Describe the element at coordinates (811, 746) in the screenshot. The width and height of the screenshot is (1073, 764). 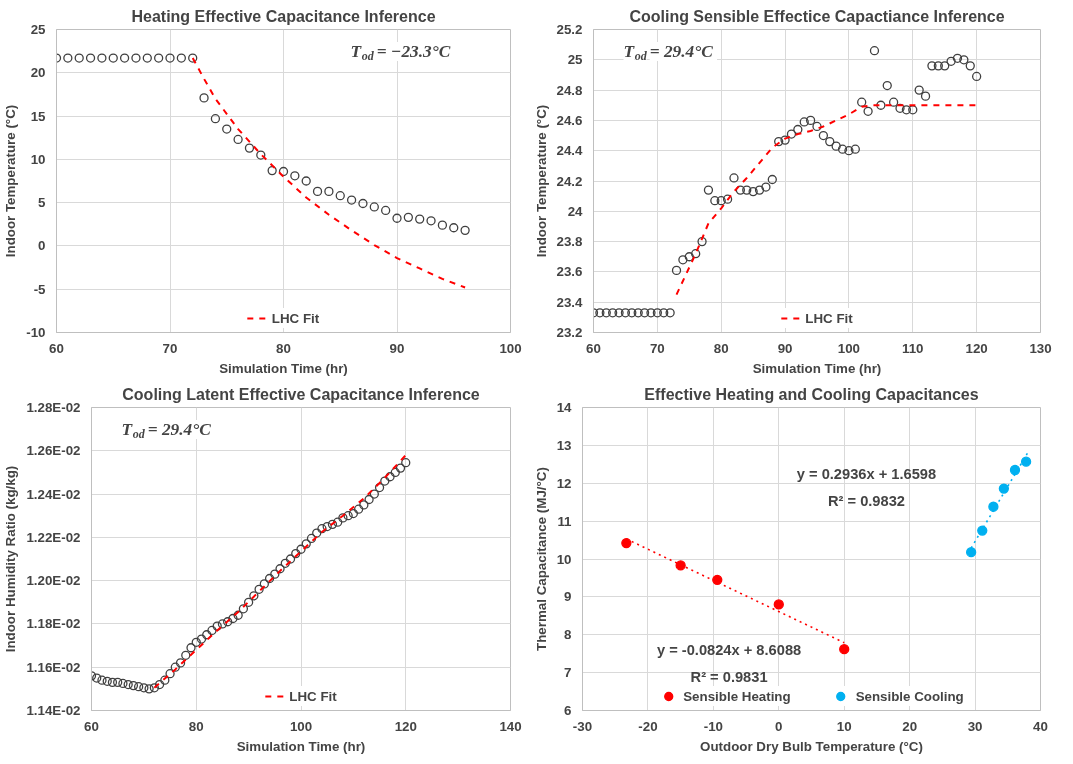
I see `x-axis-title: Outdoor Dry Bulb Temperature (°C)` at that location.